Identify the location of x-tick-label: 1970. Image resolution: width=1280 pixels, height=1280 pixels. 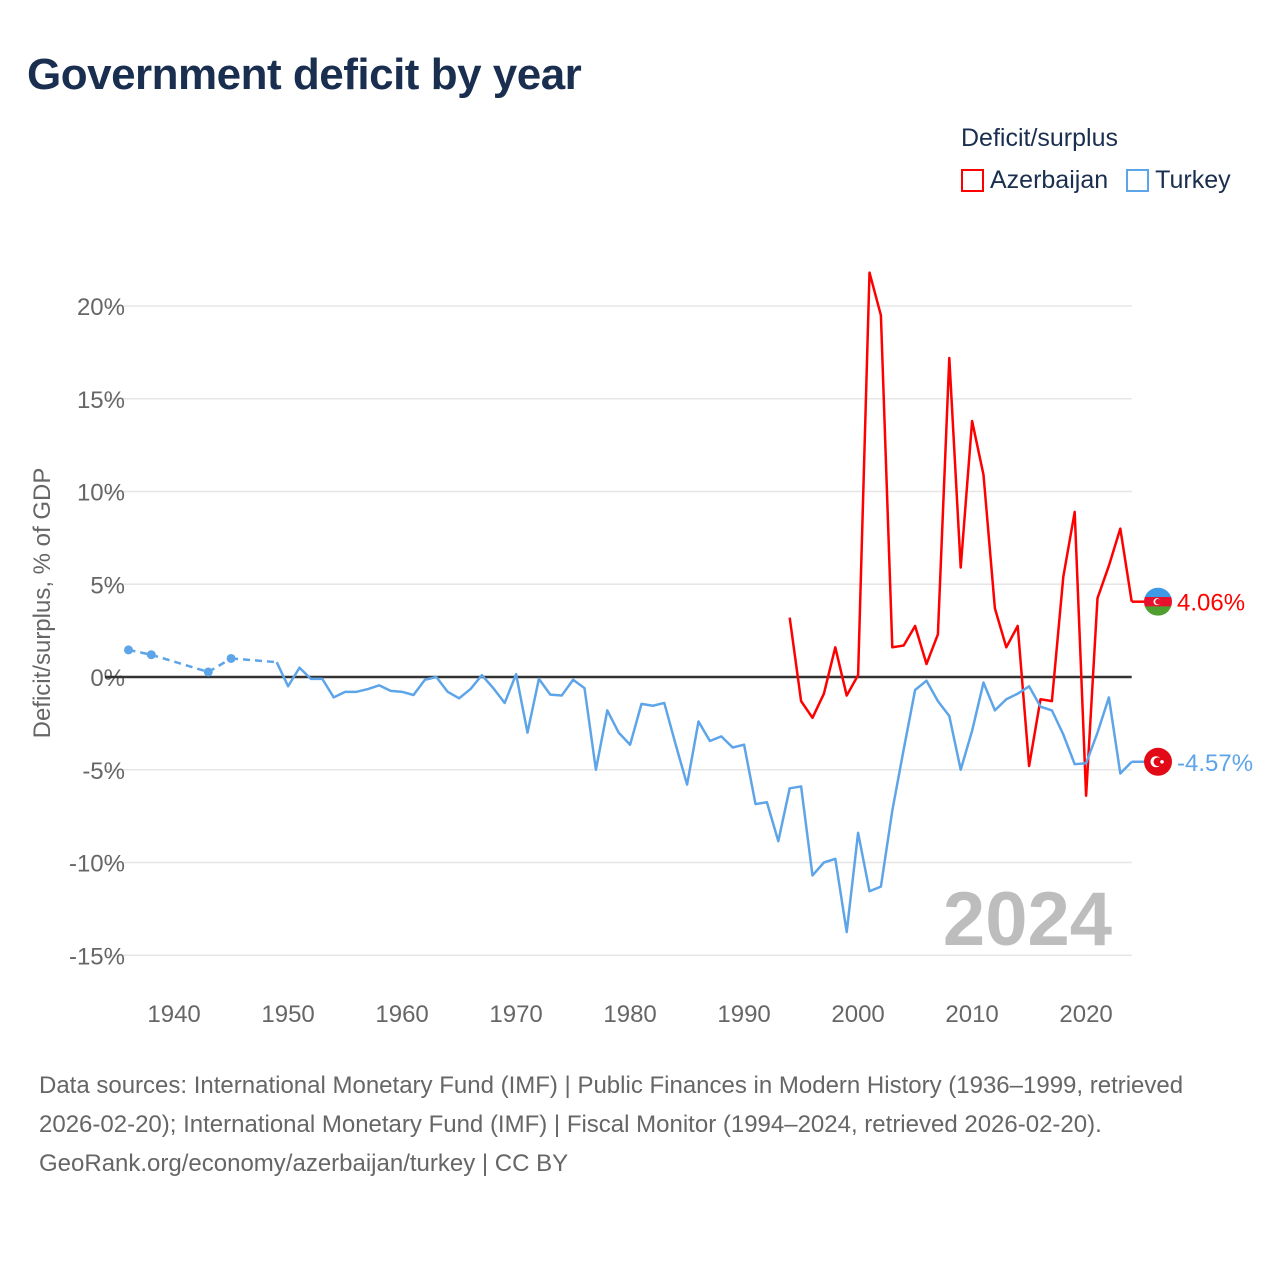
(515, 1014).